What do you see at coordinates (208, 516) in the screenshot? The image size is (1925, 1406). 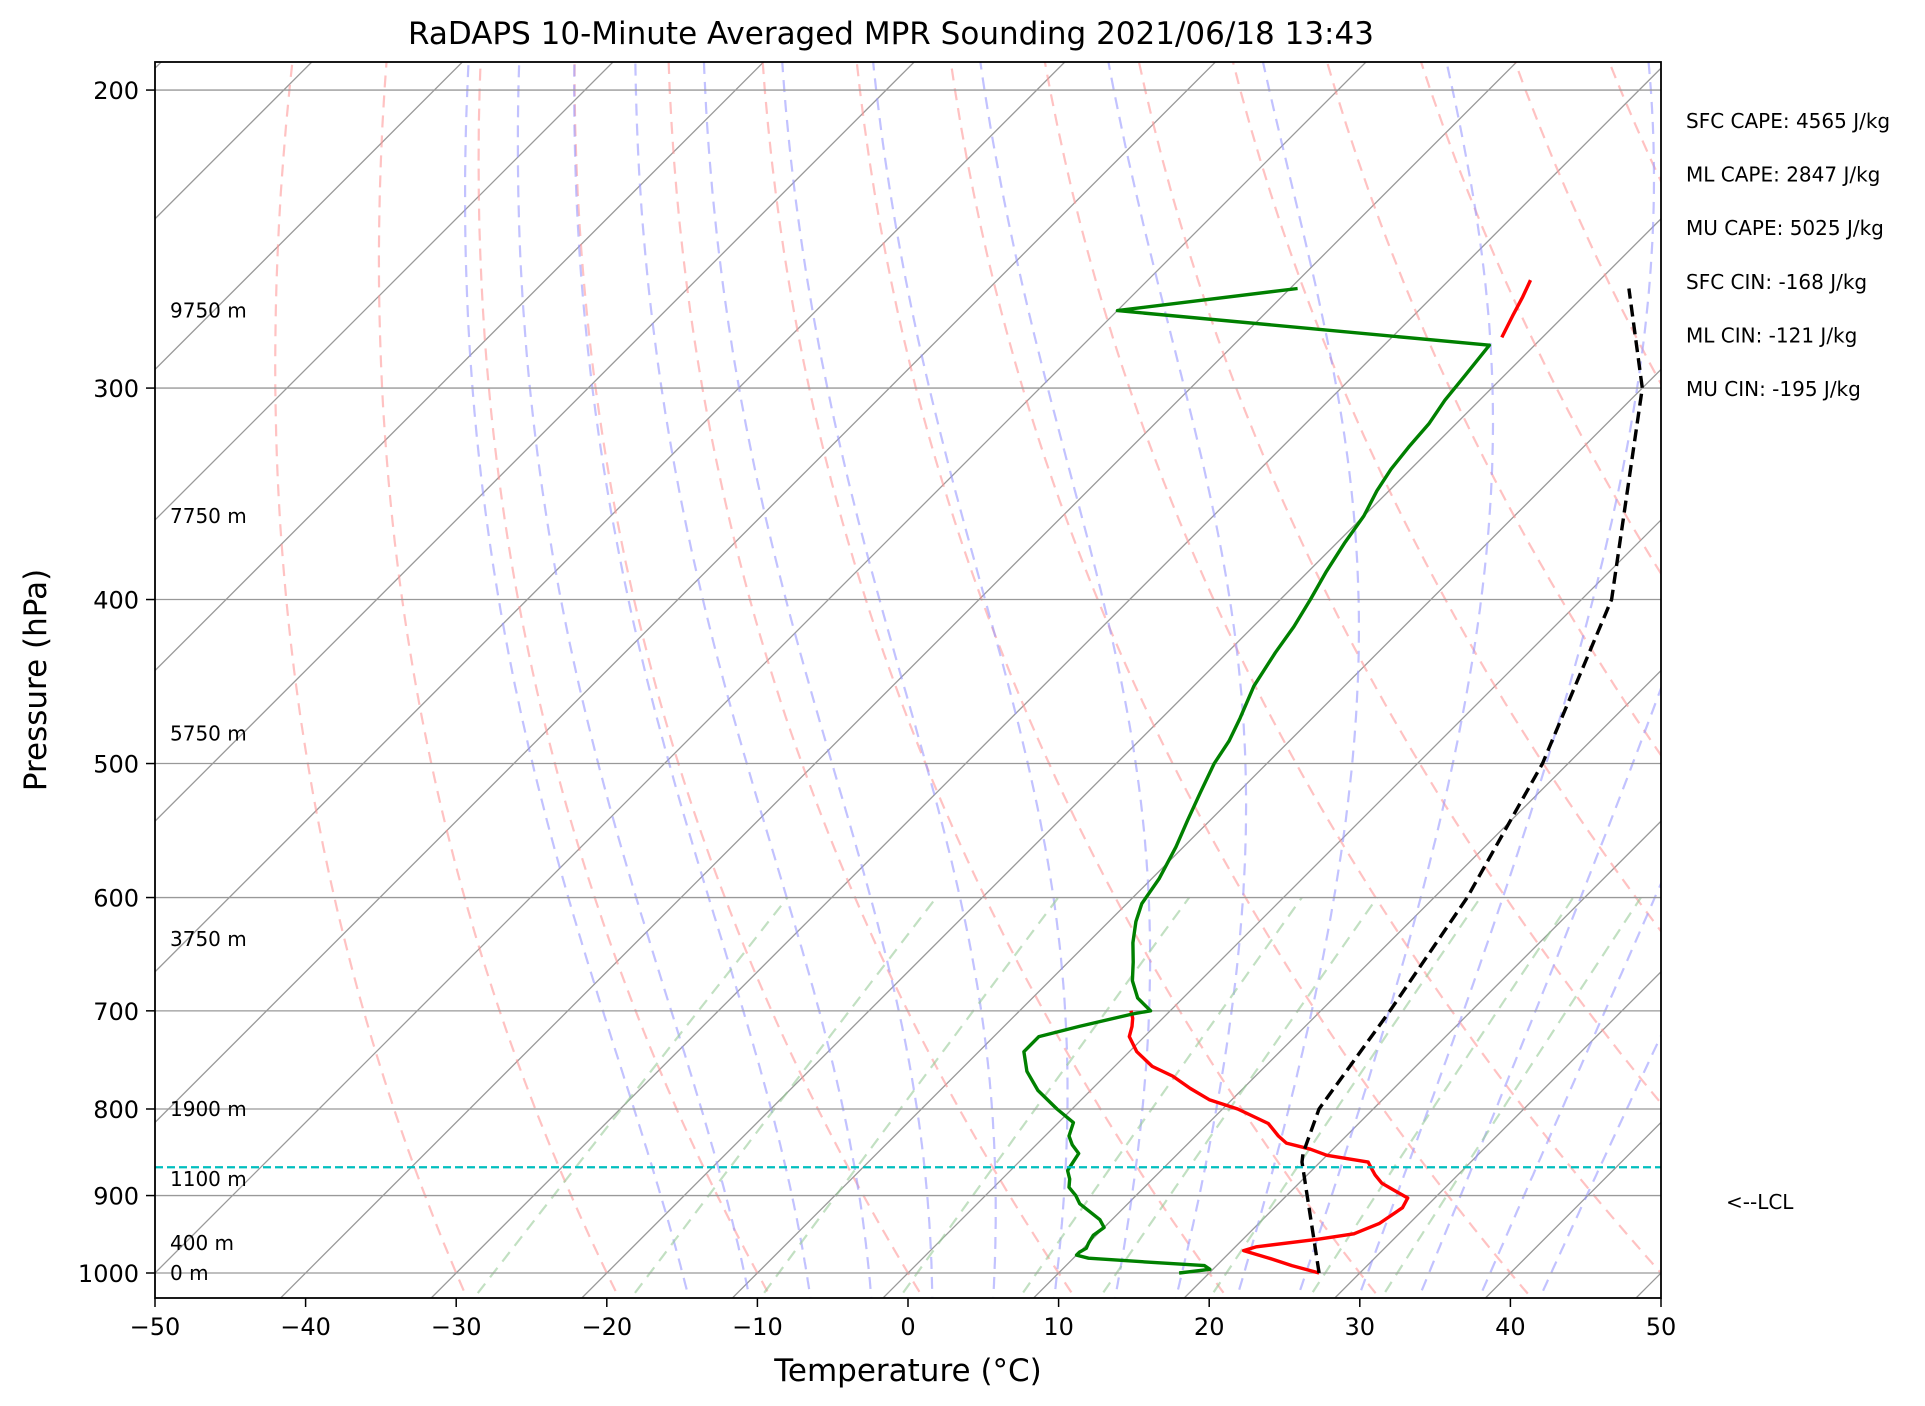 I see `height-label: 7750 m` at bounding box center [208, 516].